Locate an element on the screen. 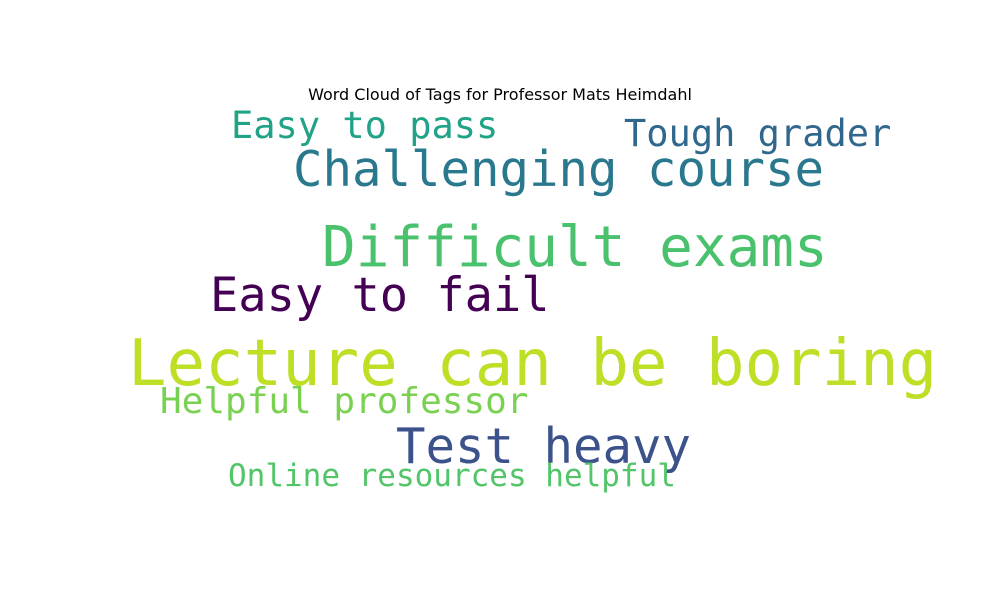 Image resolution: width=1000 pixels, height=600 pixels. word-challenging-course: Challenging course is located at coordinates (559, 169).